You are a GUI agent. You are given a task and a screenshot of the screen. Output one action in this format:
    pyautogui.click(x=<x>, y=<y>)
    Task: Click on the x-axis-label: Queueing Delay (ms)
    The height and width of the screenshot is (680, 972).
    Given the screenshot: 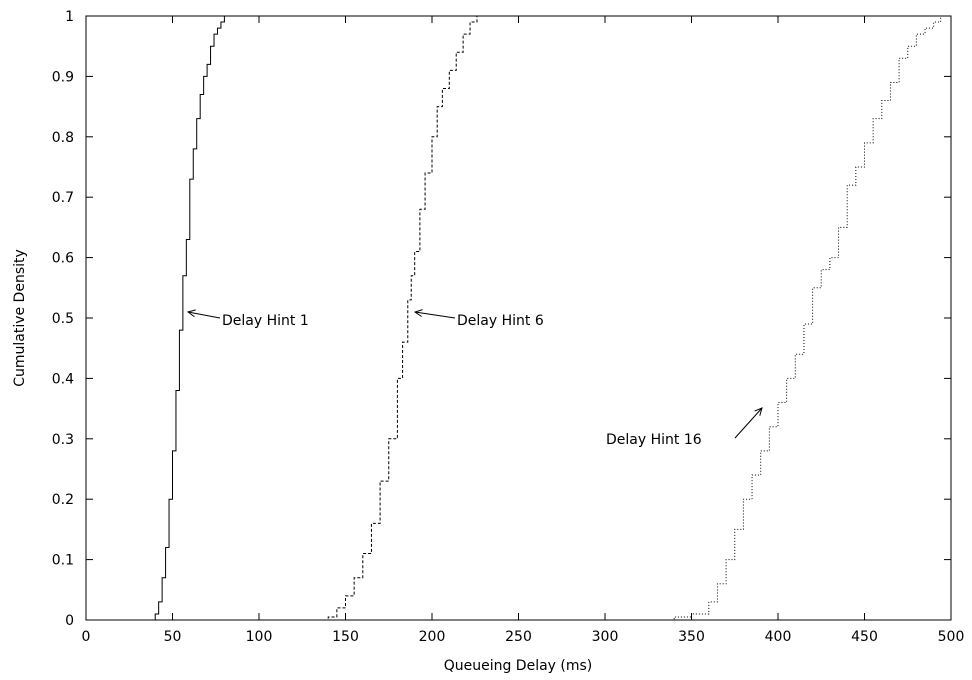 What is the action you would take?
    pyautogui.click(x=518, y=666)
    